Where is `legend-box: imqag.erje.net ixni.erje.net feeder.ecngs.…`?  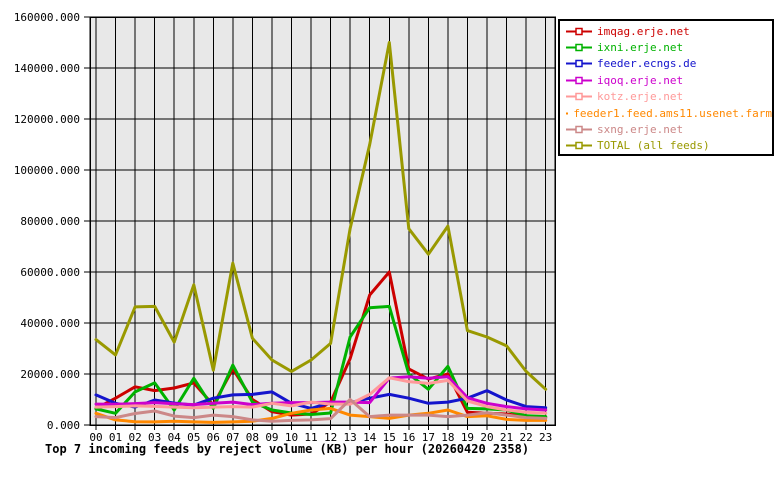 legend-box: imqag.erje.net ixni.erje.net feeder.ecngs.… is located at coordinates (666, 87).